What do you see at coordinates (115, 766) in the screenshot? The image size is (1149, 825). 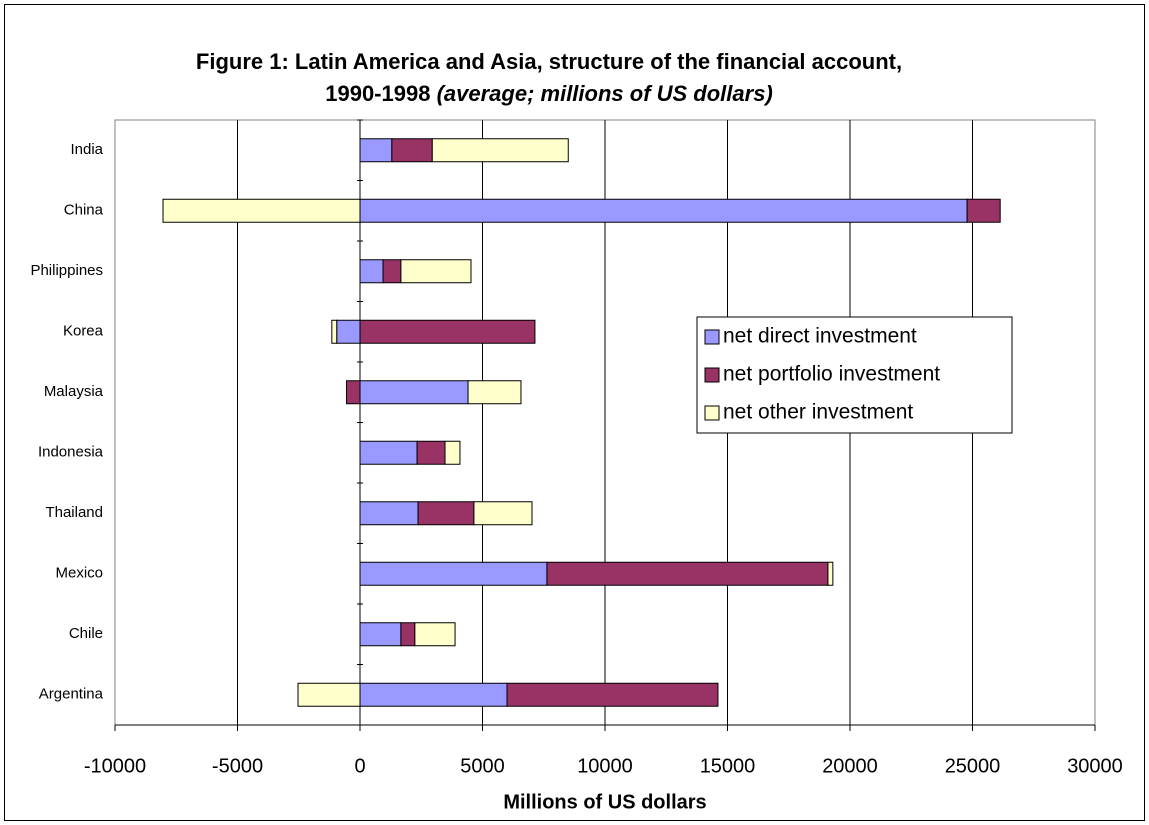 I see `x-tick-label: -10000` at bounding box center [115, 766].